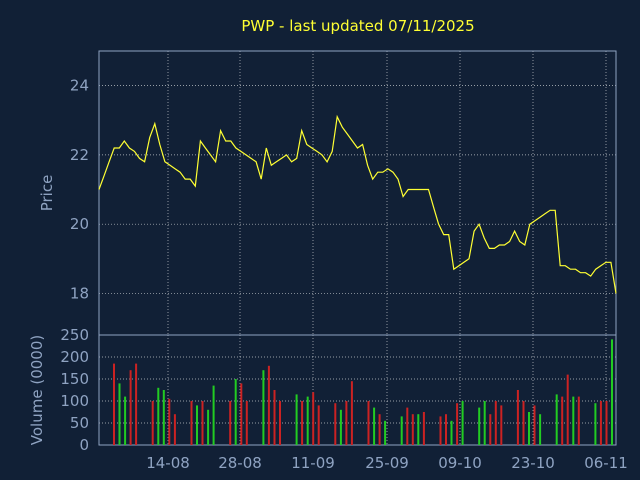 The width and height of the screenshot is (640, 480). Describe the element at coordinates (79, 190) in the screenshot. I see `price-y-tick-labels: 18 20 22 24` at that location.